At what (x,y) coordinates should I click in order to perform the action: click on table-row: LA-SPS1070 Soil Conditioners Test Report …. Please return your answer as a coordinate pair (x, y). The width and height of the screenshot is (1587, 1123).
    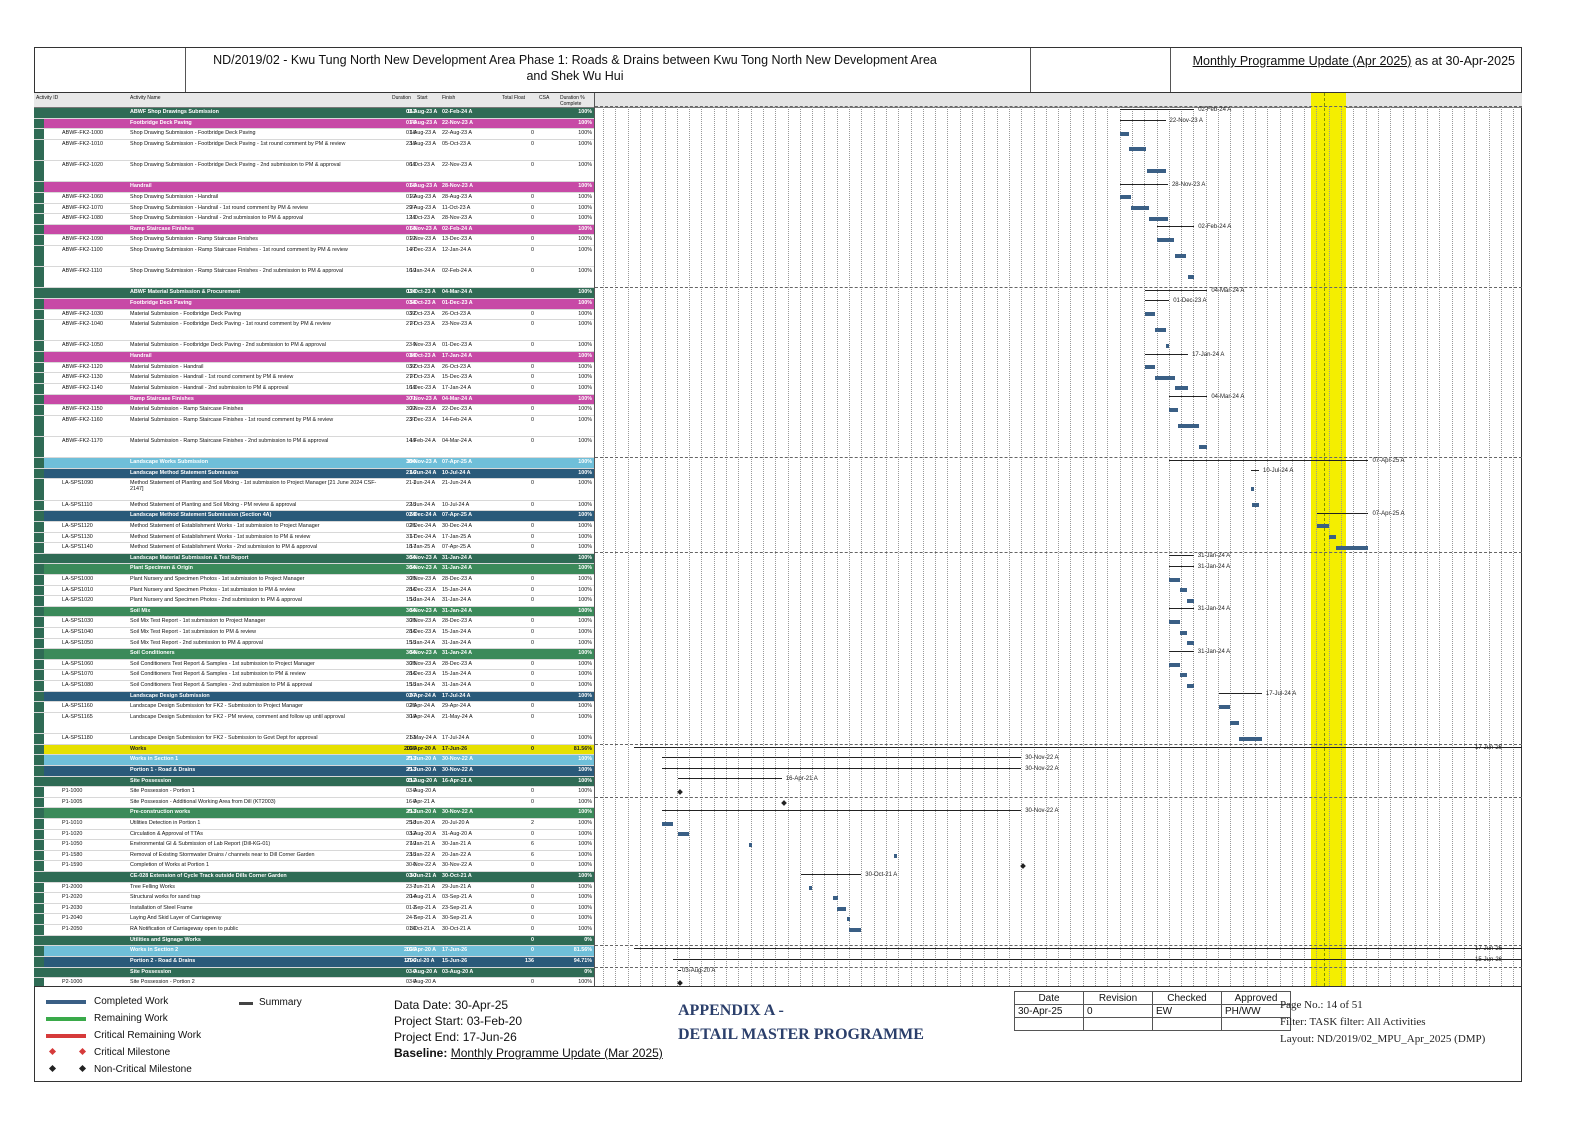
    Looking at the image, I should click on (314, 676).